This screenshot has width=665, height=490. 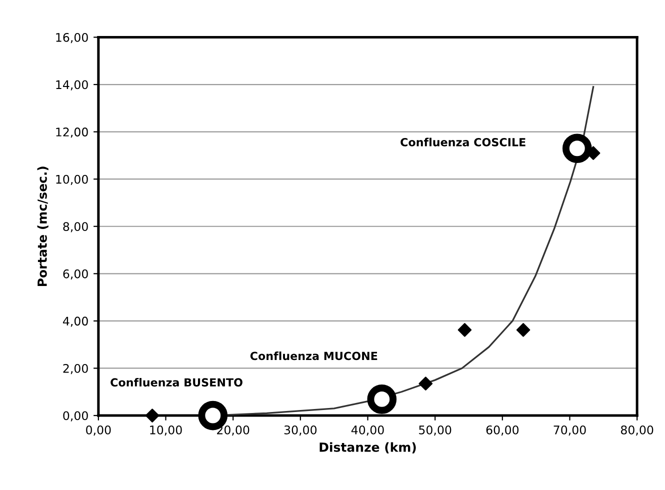 I want to click on y-tick-label: 16,00, so click(x=72, y=38).